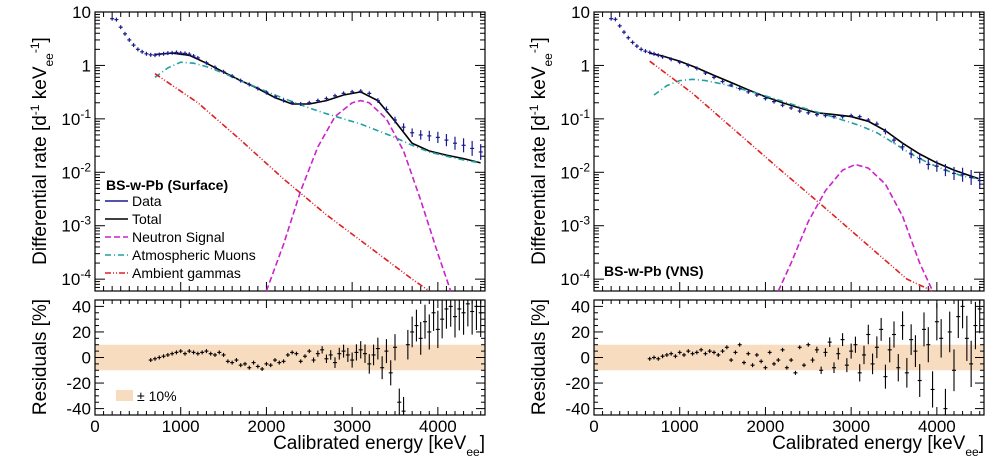  Describe the element at coordinates (585, 65) in the screenshot. I see `y-tick-label: 1` at that location.